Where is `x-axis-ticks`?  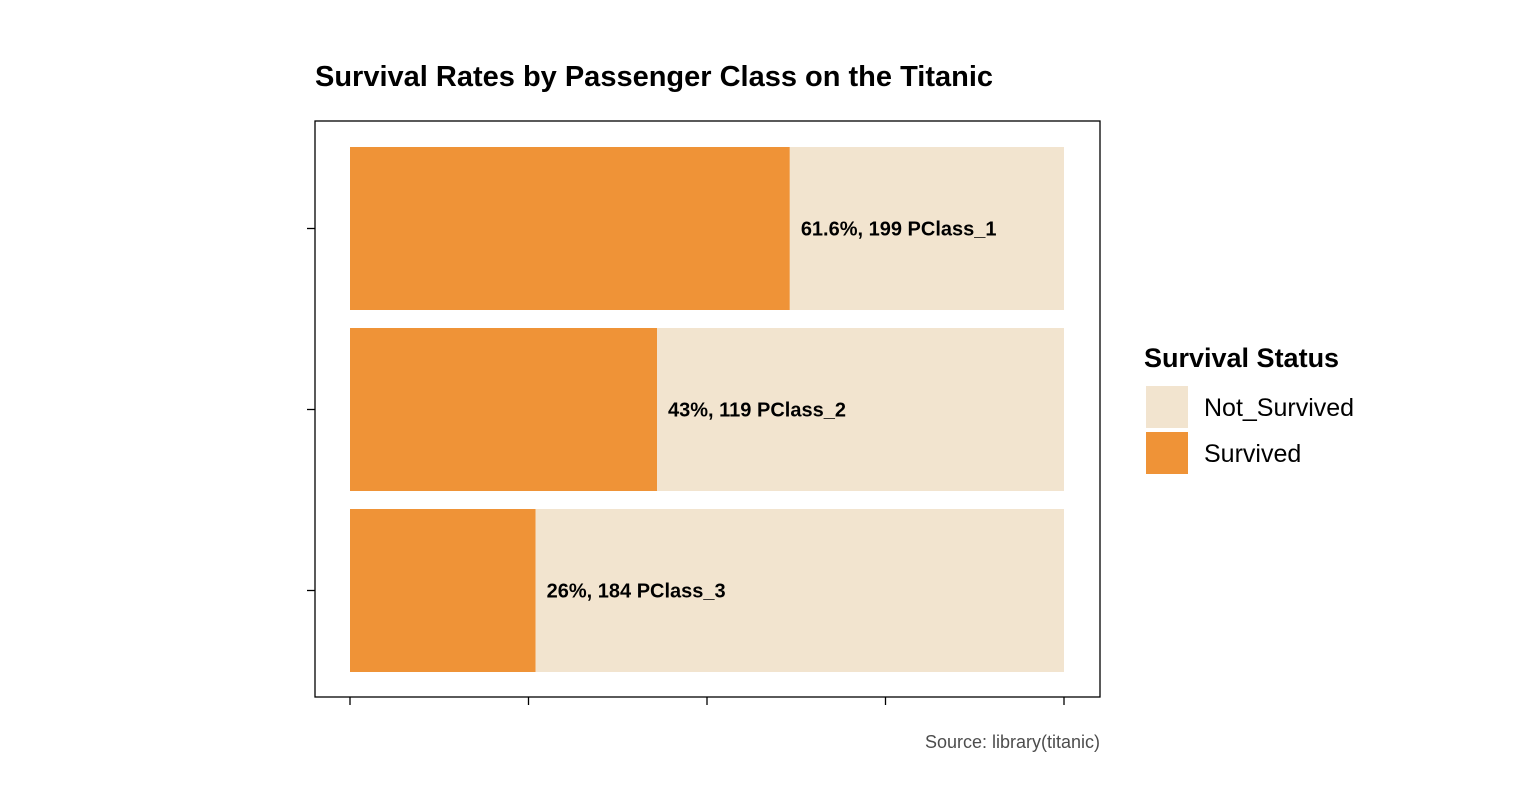 x-axis-ticks is located at coordinates (707, 701).